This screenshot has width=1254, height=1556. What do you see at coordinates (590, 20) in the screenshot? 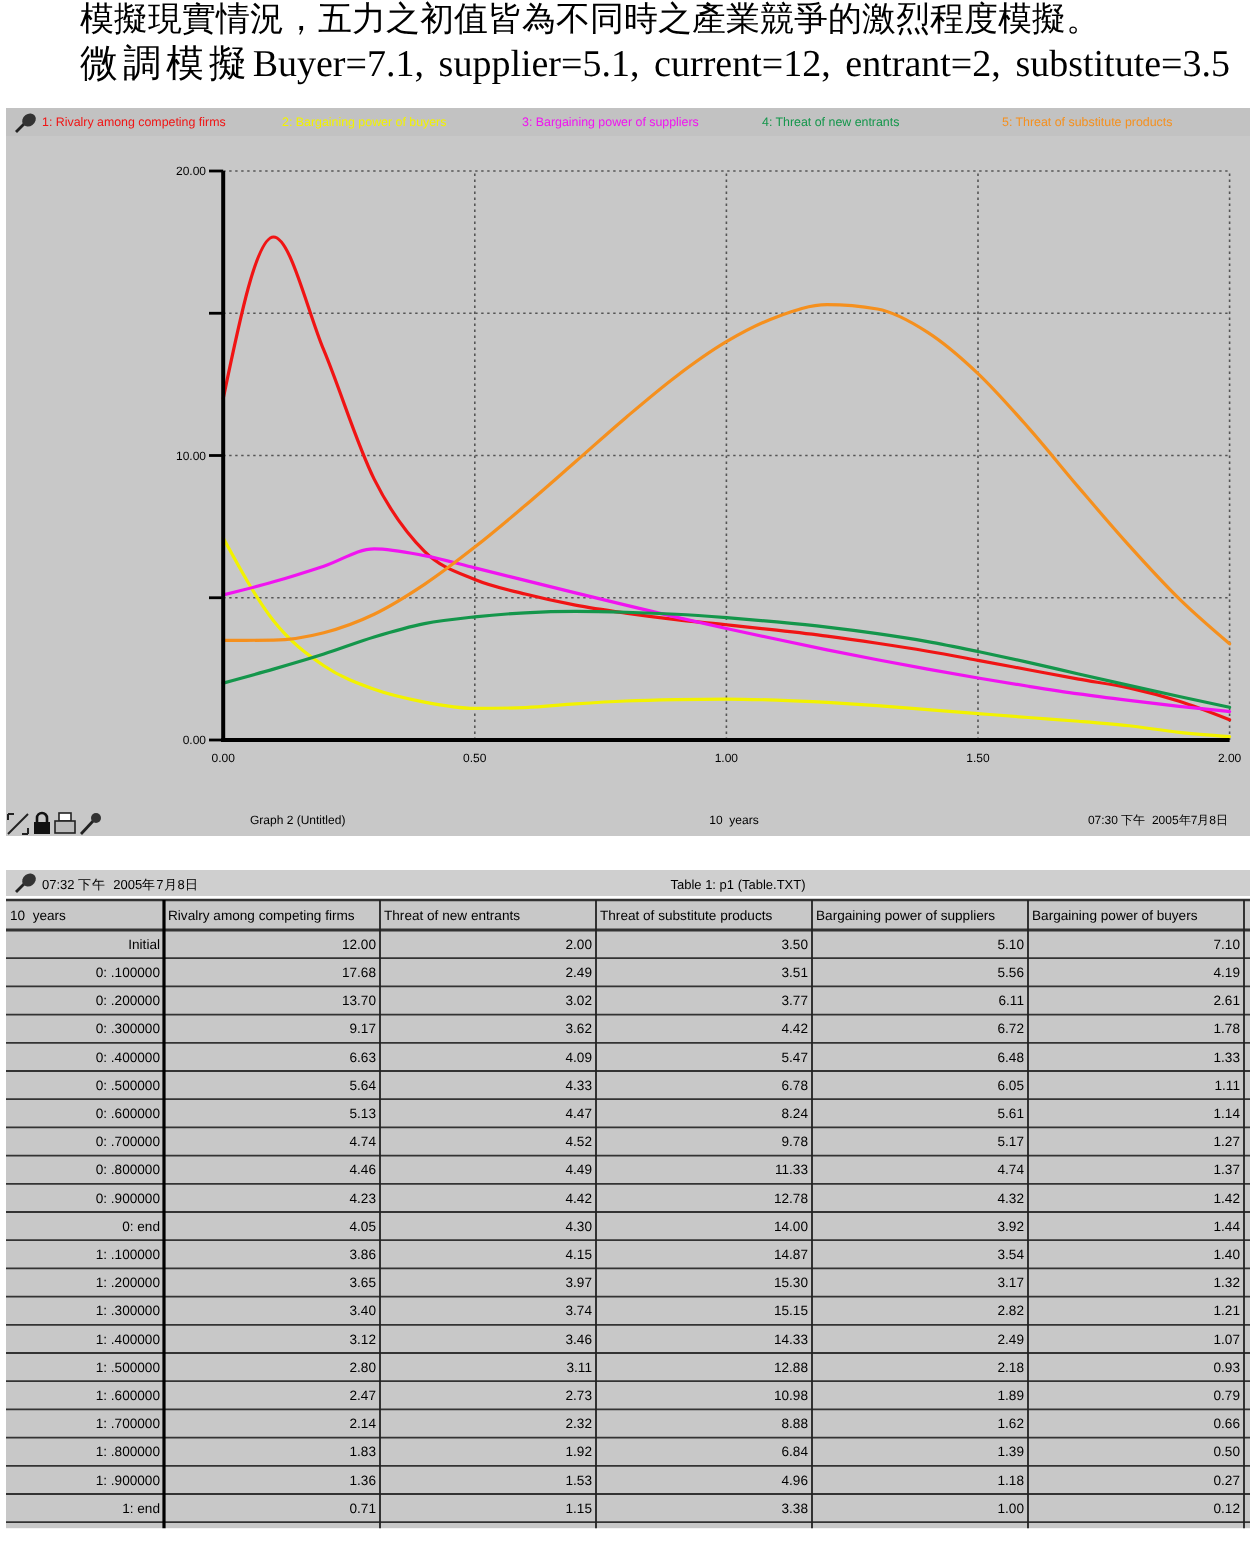
I see `chart-title: 模擬現實情況，五力之初值皆為不同時之產業競爭的激烈程度模擬。` at bounding box center [590, 20].